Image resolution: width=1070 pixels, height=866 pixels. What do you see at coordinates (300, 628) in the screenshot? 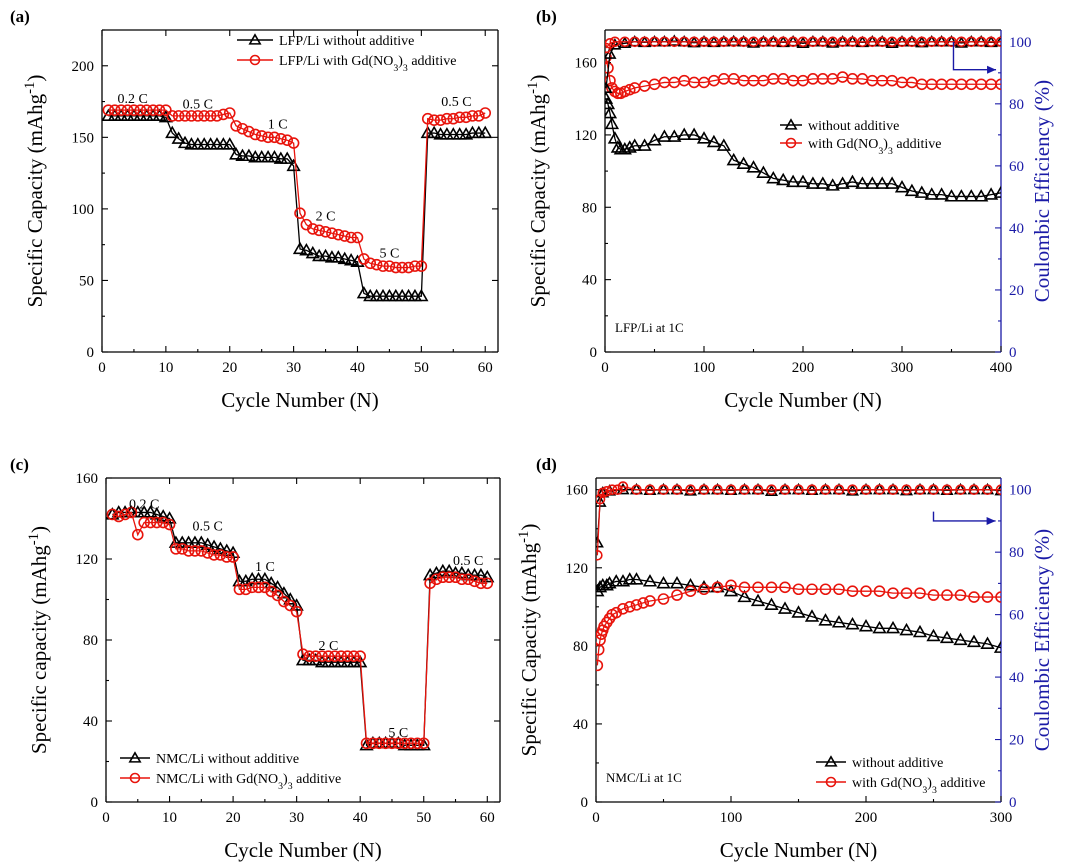
I see `plot-area` at bounding box center [300, 628].